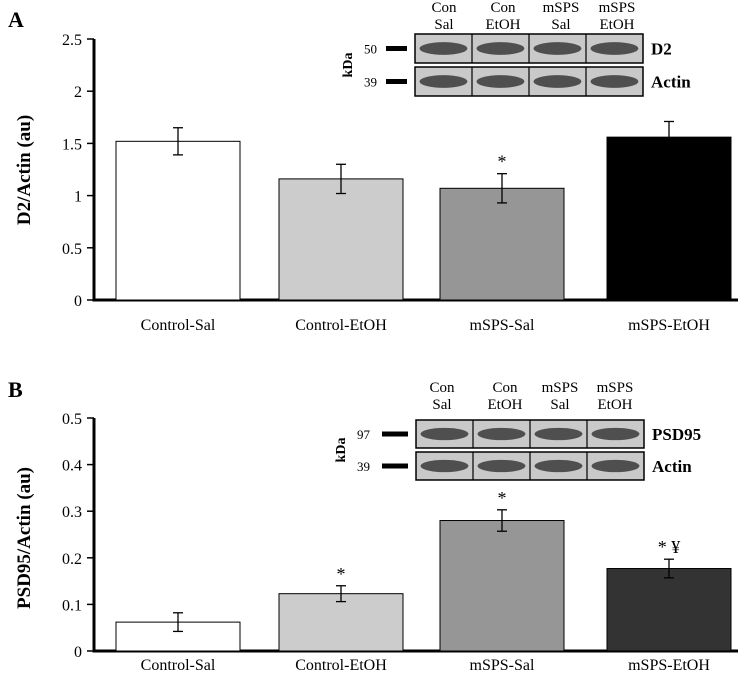 The height and width of the screenshot is (681, 745). Describe the element at coordinates (15, 389) in the screenshot. I see `panel-letter: B` at that location.